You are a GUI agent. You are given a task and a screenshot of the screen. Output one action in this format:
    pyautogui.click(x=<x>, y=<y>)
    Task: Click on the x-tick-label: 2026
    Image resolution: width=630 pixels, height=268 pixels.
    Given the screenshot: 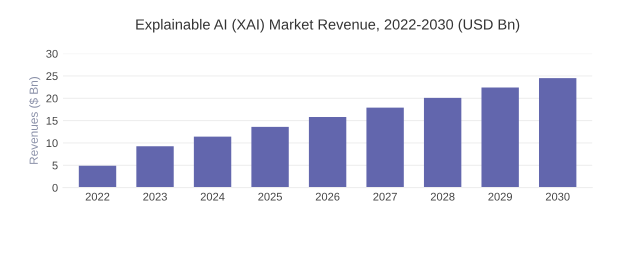 What is the action you would take?
    pyautogui.click(x=328, y=196)
    